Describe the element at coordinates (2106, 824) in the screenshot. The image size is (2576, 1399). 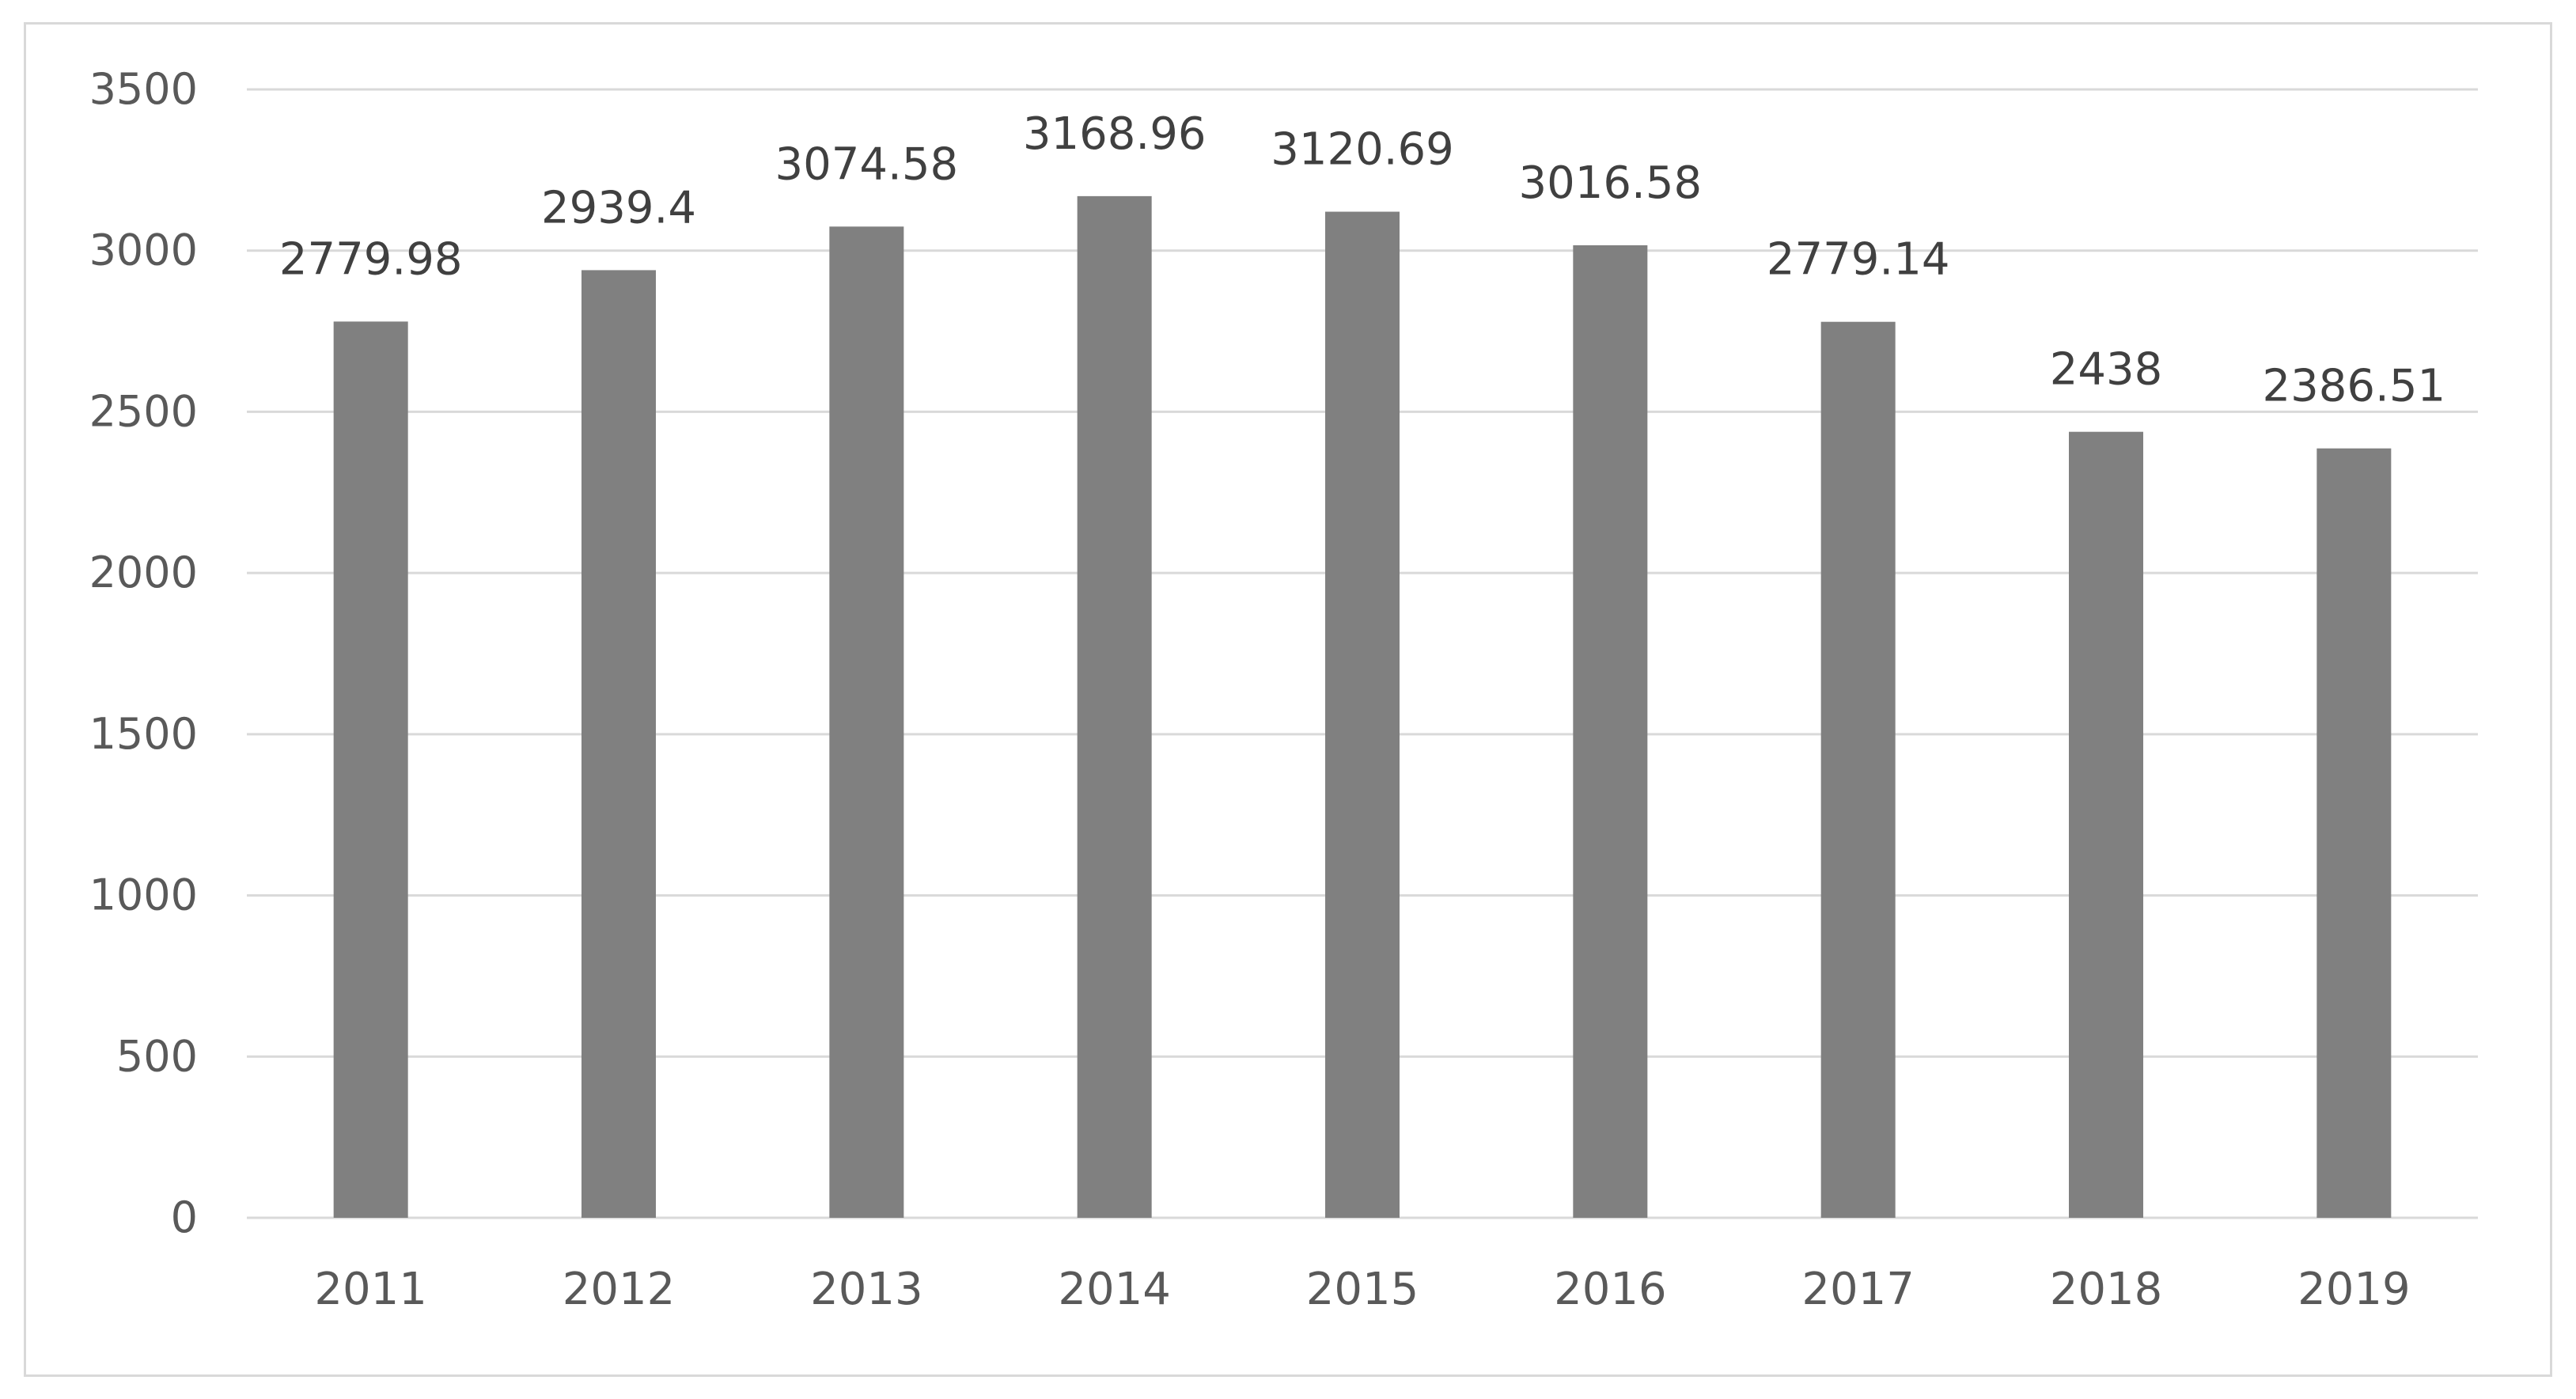
I see `bar-2018` at that location.